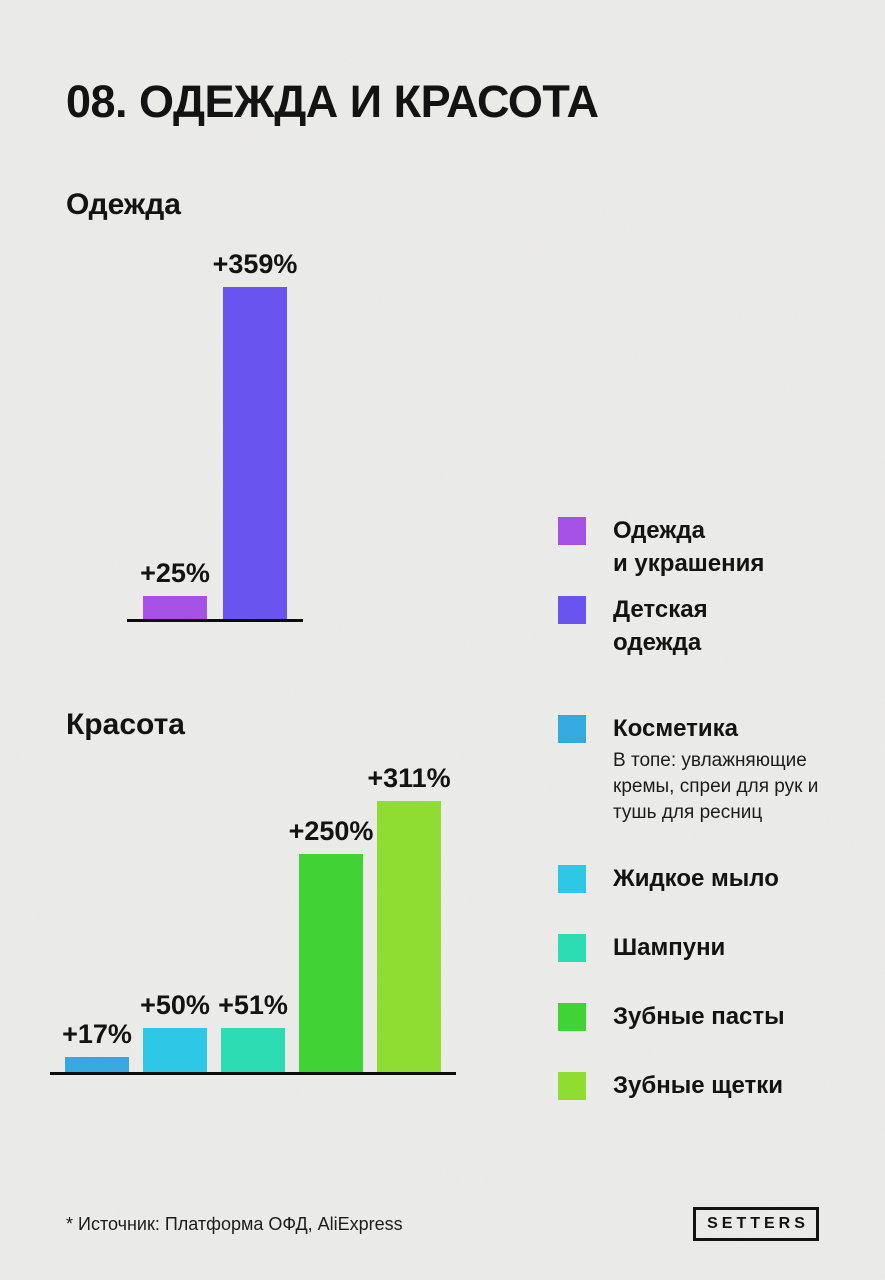 The height and width of the screenshot is (1280, 885). I want to click on bar-value-label: +359%, so click(255, 264).